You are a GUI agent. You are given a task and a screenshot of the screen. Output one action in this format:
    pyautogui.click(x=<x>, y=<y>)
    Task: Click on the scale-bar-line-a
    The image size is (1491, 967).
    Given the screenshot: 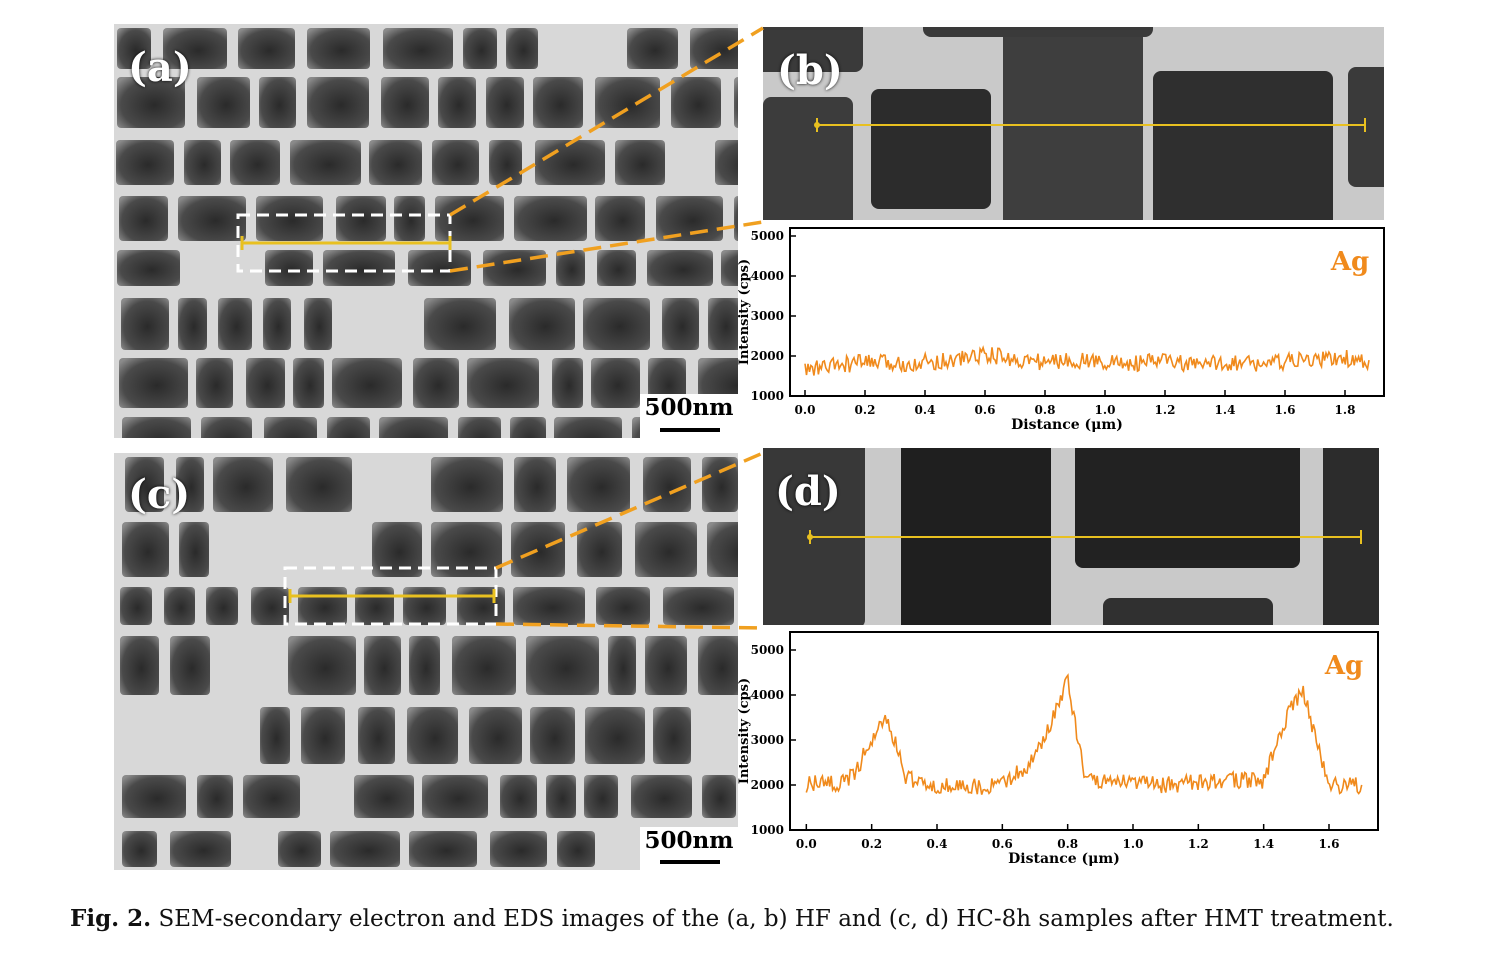 What is the action you would take?
    pyautogui.click(x=690, y=430)
    